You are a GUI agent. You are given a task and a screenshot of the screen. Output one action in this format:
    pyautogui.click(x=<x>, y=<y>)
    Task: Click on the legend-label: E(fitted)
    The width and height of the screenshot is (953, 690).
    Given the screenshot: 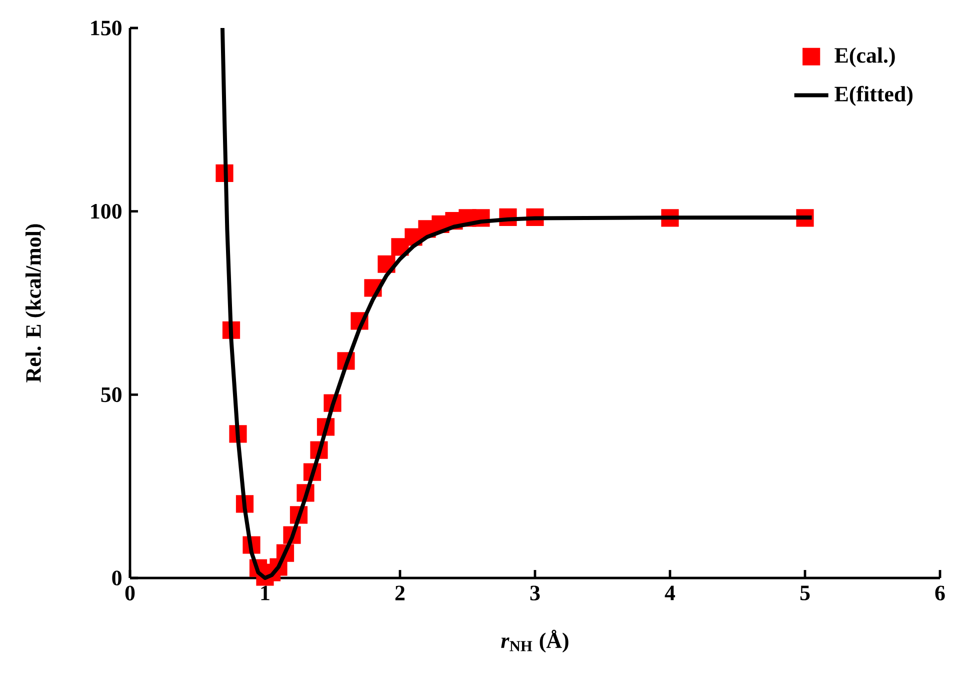 What is the action you would take?
    pyautogui.click(x=873, y=96)
    